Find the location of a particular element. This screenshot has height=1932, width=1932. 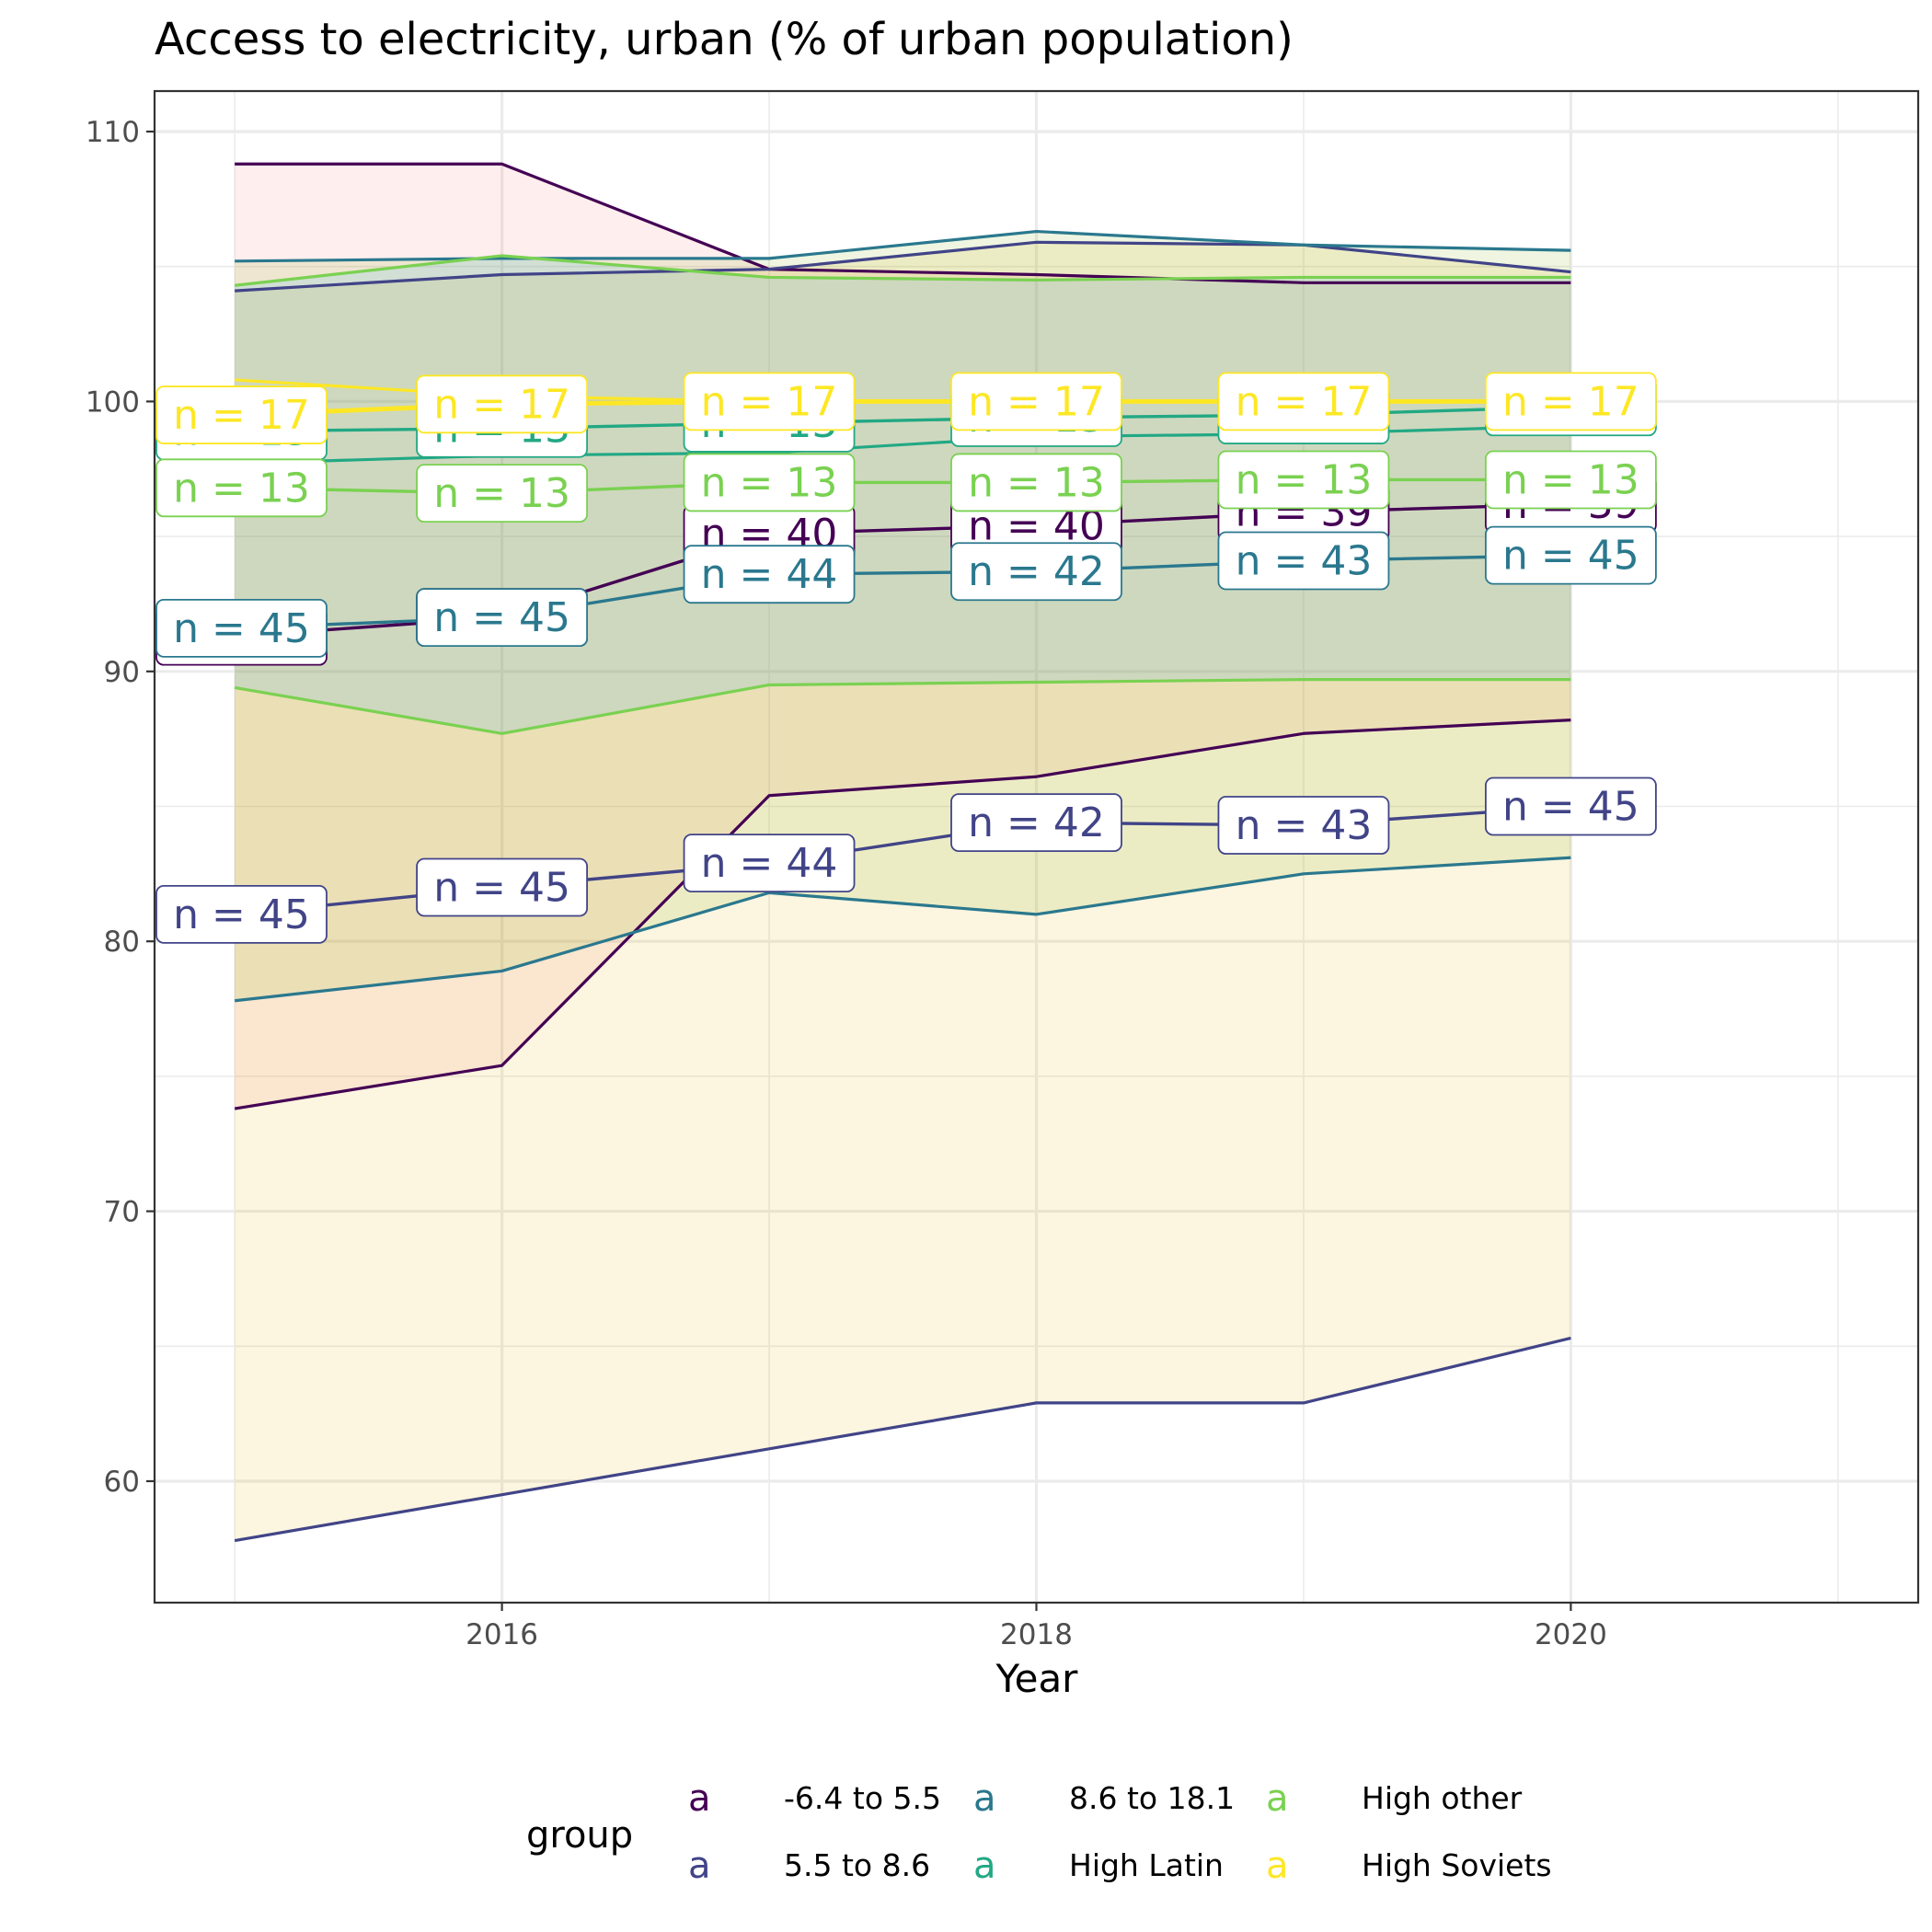

legend-entry: a -6.4 to 5.5 is located at coordinates (814, 1798).